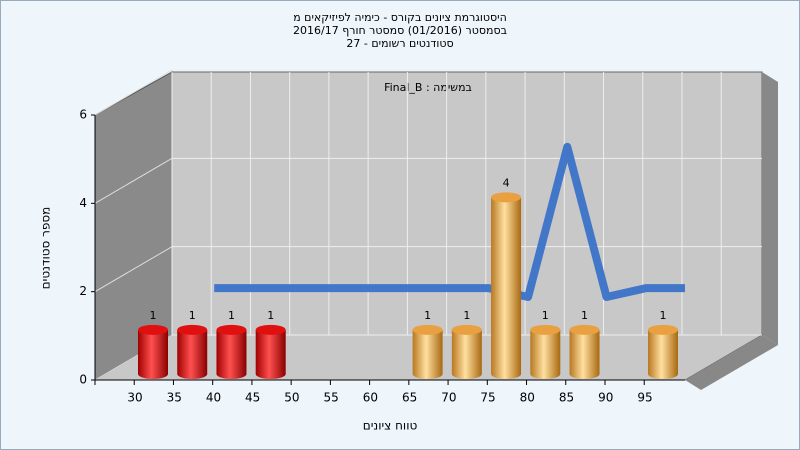 This screenshot has height=450, width=800. I want to click on back-wall-side, so click(770, 208).